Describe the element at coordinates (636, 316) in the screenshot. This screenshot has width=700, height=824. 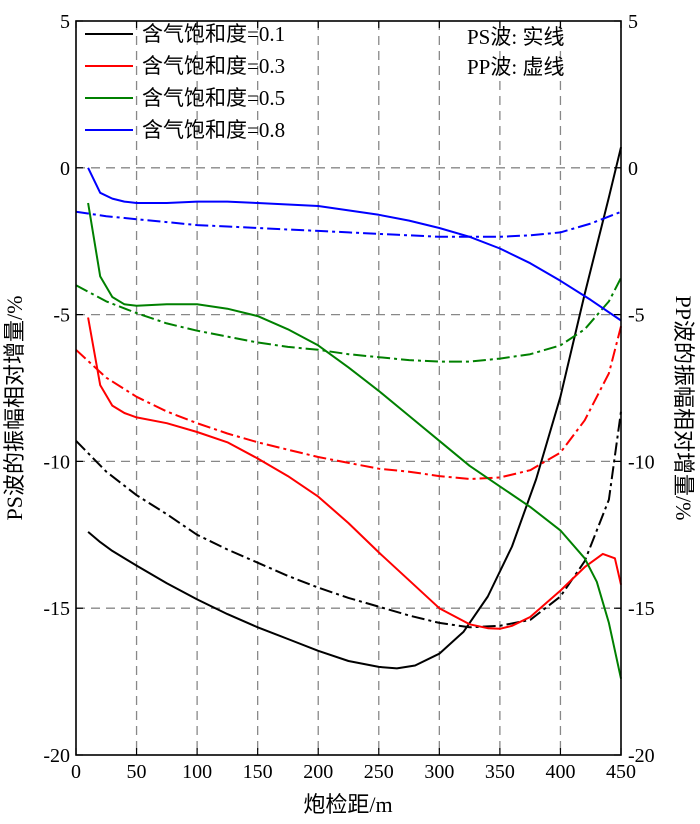
I see `y-tick-label-right: -5` at that location.